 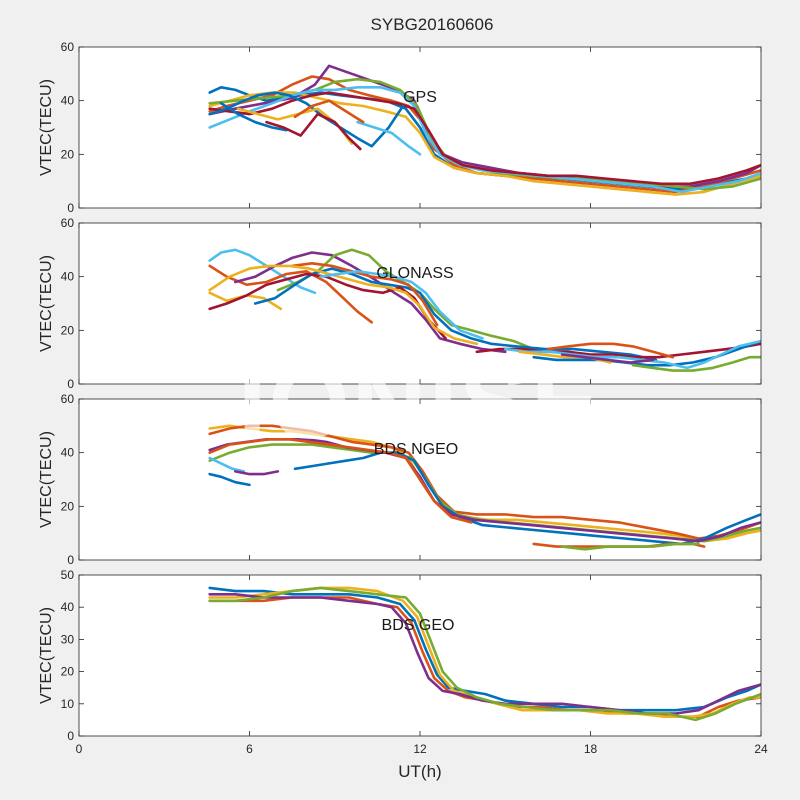 I want to click on y-tick-label: 30, so click(x=68, y=639).